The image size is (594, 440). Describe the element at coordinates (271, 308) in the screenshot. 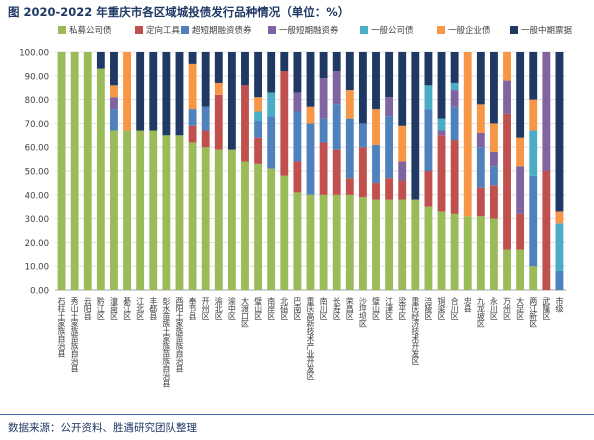

I see `x-tick-label: 南岸区` at that location.